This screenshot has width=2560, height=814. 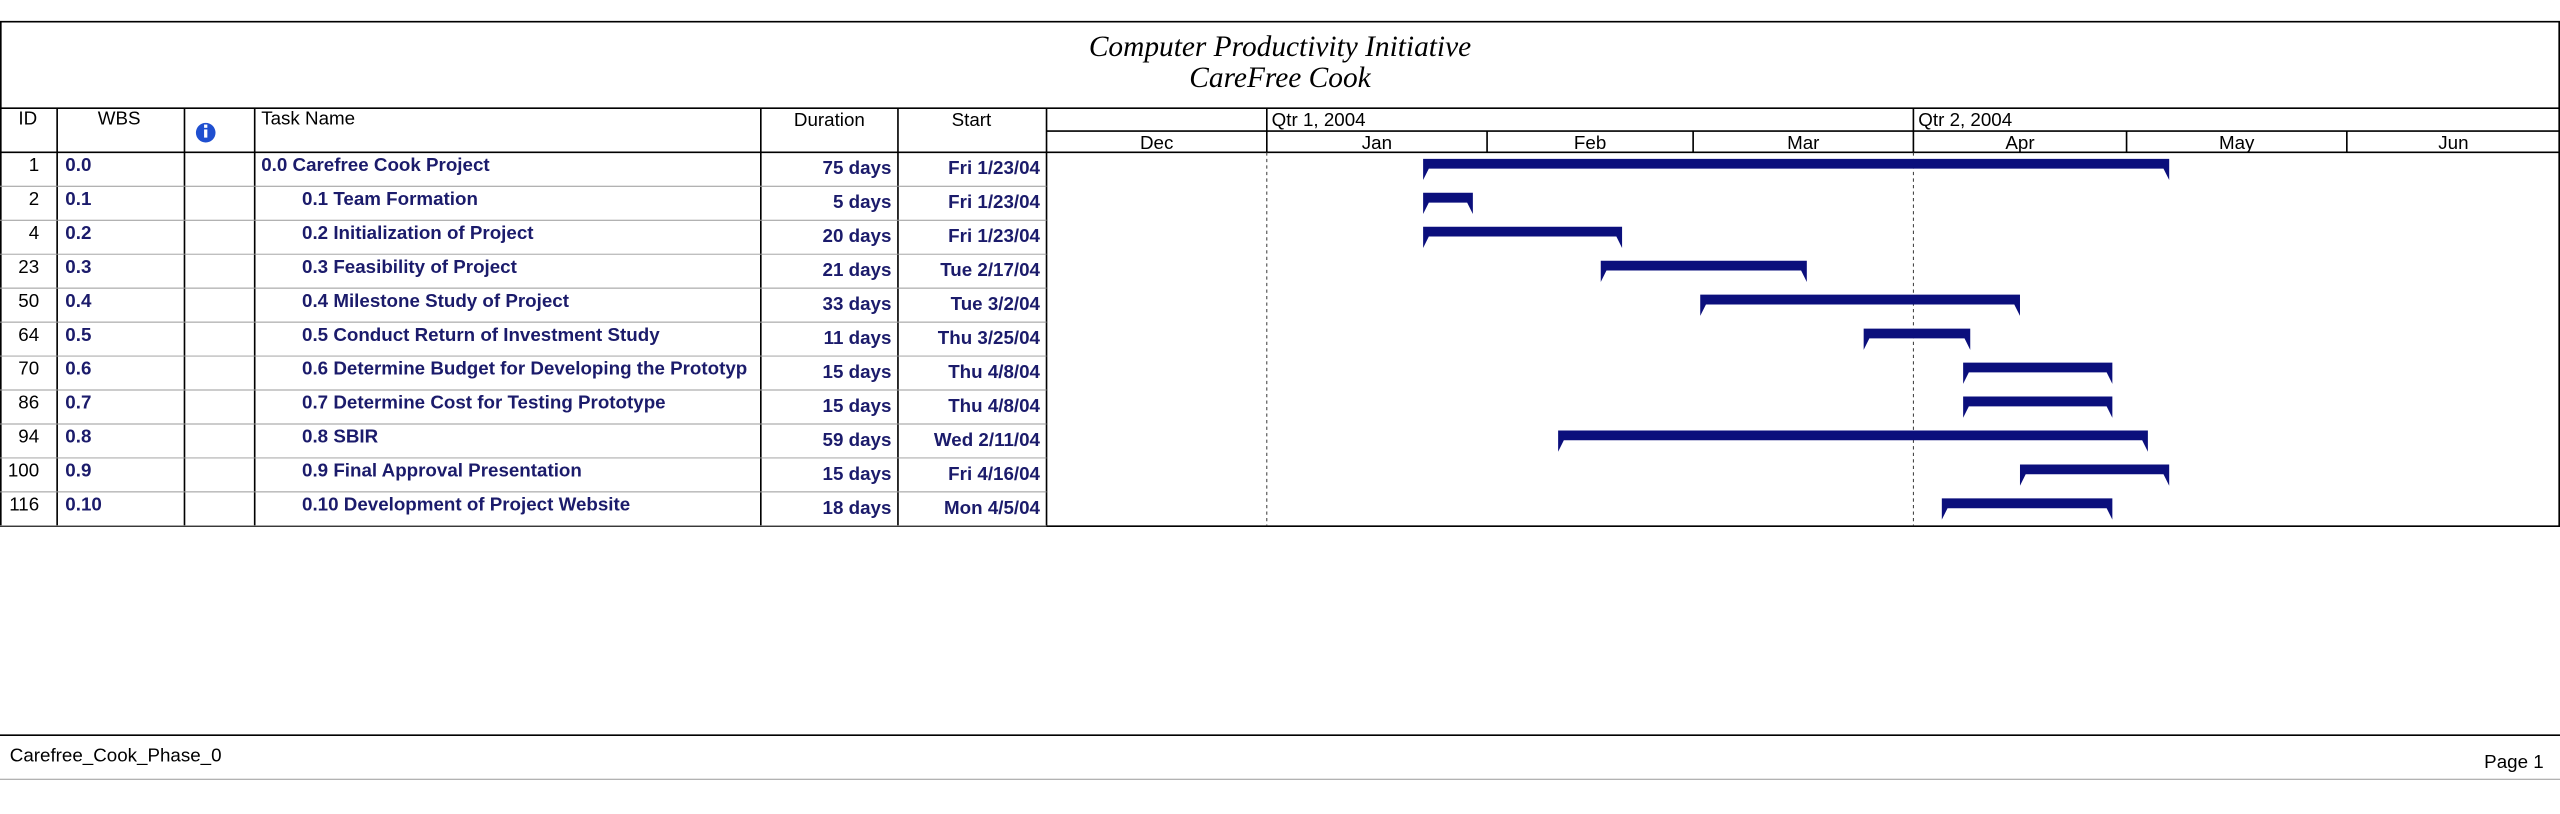 I want to click on task-duration: 18 days, so click(x=857, y=507).